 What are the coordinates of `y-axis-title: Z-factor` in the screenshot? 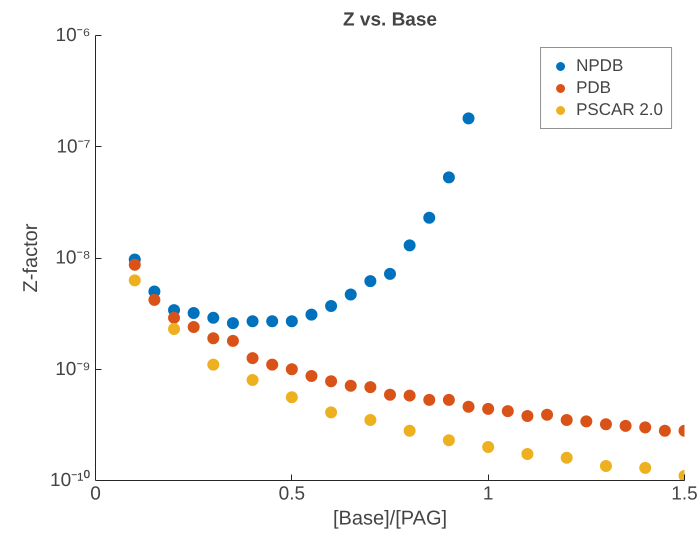 It's located at (31, 257).